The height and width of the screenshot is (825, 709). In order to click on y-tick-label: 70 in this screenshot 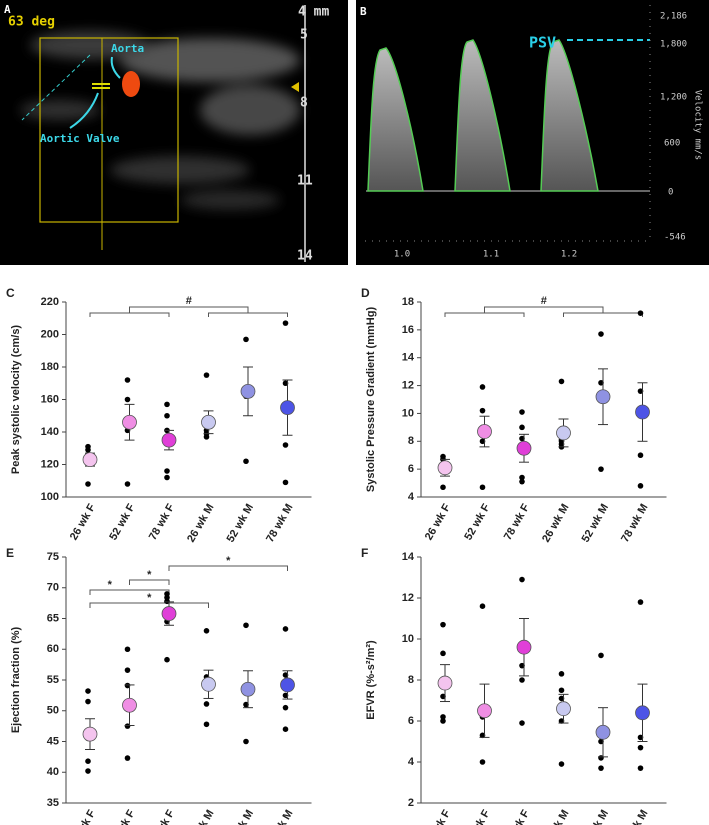, I will do `click(53, 588)`.